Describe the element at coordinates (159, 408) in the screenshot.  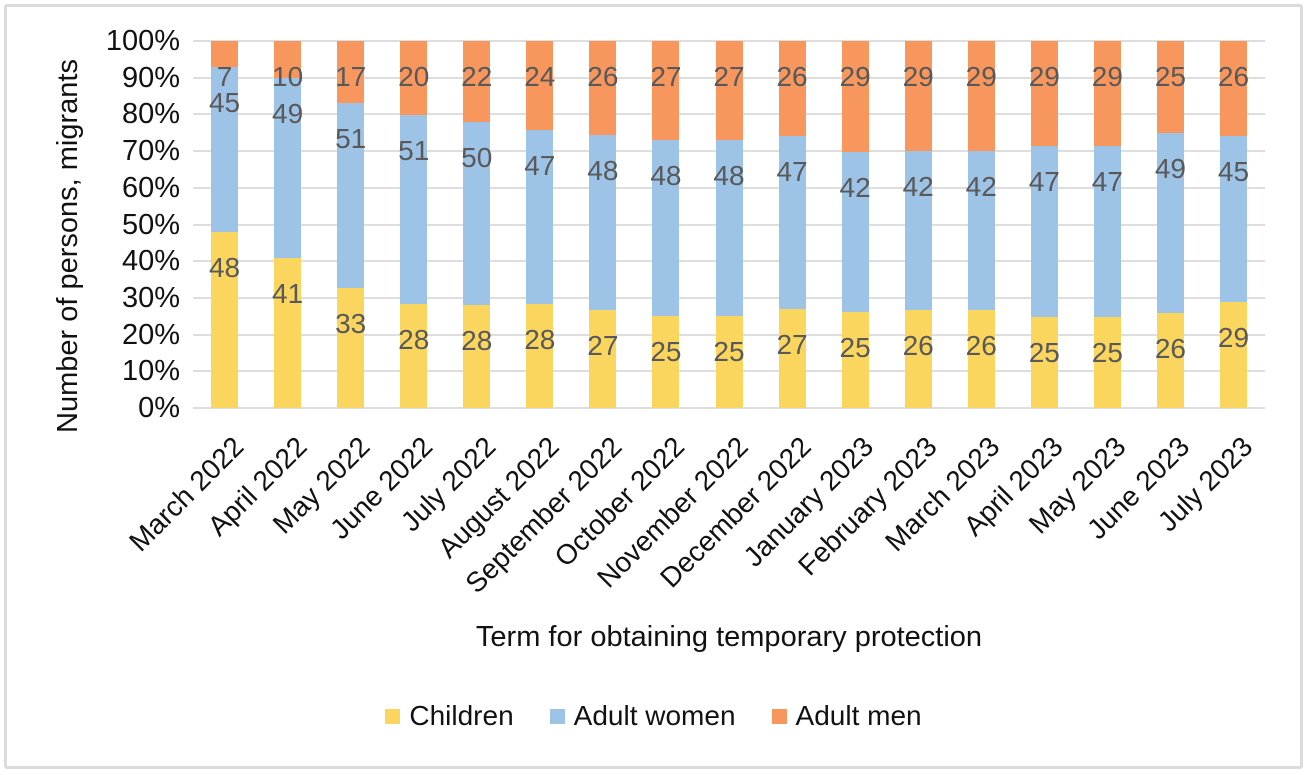
I see `y-tick-label: 0%` at that location.